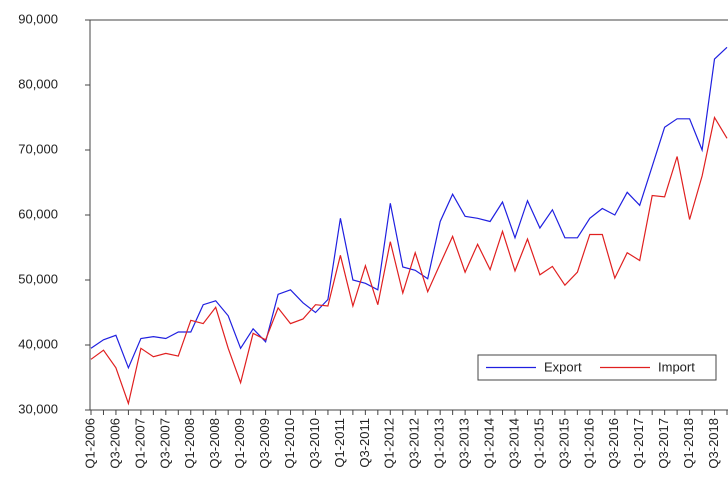 The height and width of the screenshot is (501, 728). What do you see at coordinates (38, 278) in the screenshot?
I see `y-tick-label: 50,000` at bounding box center [38, 278].